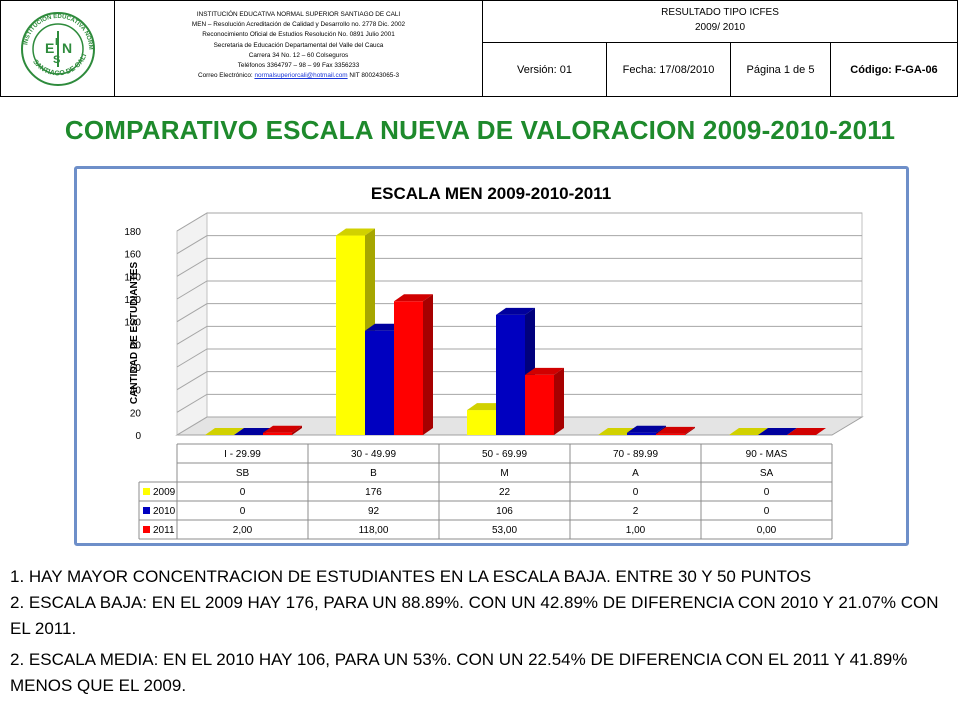 The height and width of the screenshot is (720, 960). Describe the element at coordinates (545, 69) in the screenshot. I see `version-cell: Versión: 01` at that location.